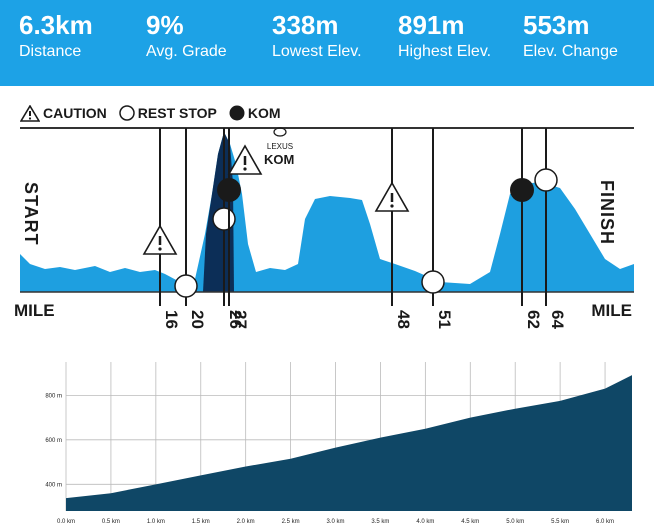 This screenshot has width=654, height=525. What do you see at coordinates (550, 228) in the screenshot?
I see `route-marker: 64` at bounding box center [550, 228].